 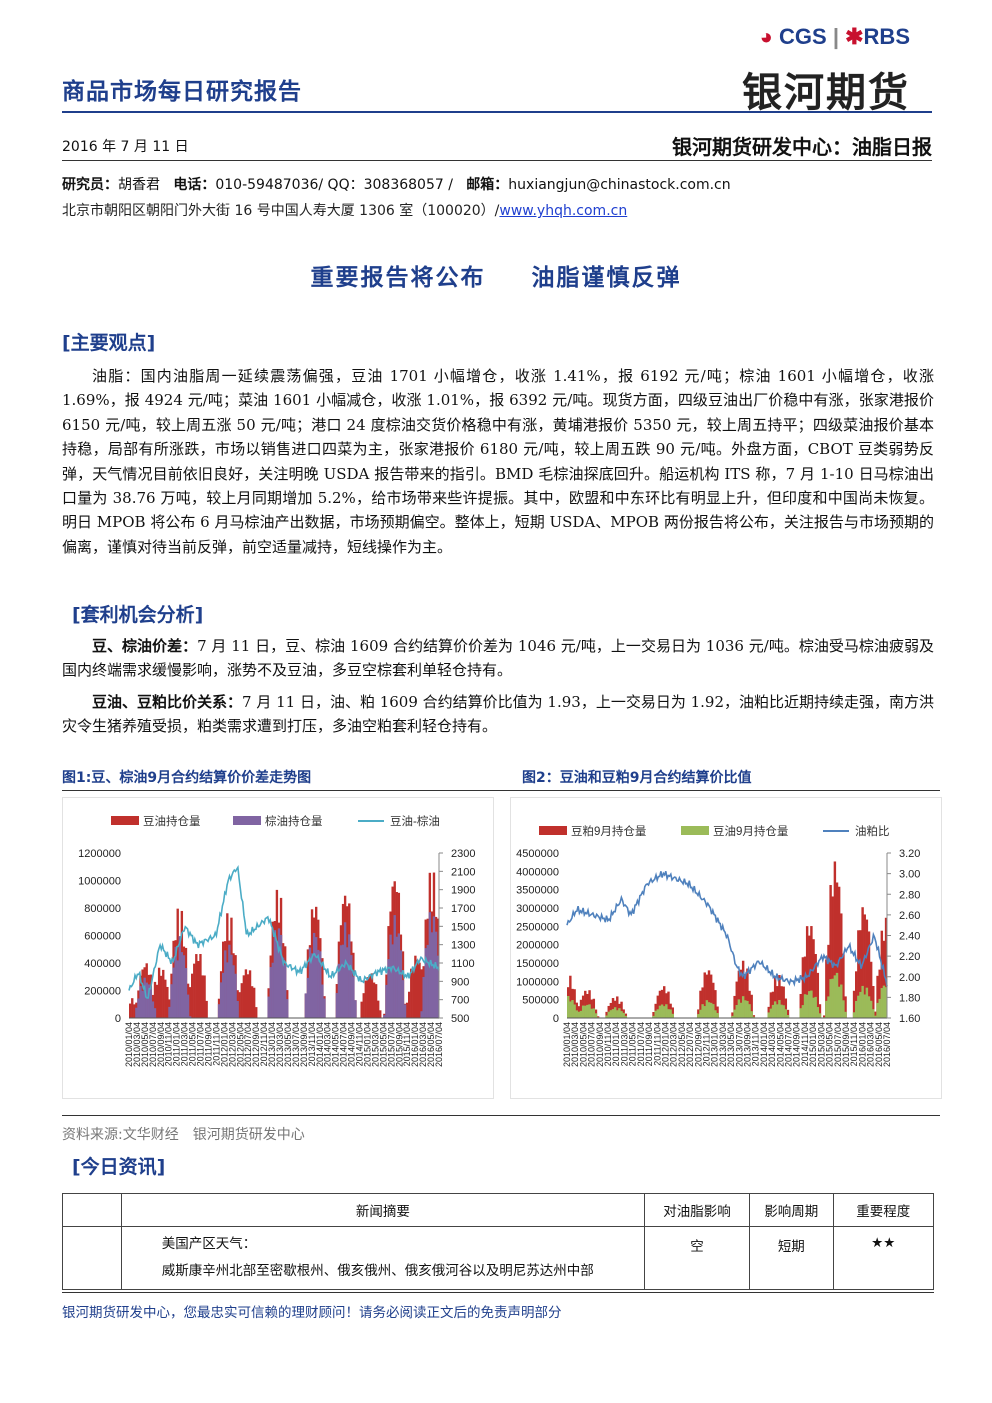 I want to click on news-row-index, so click(x=92, y=1258).